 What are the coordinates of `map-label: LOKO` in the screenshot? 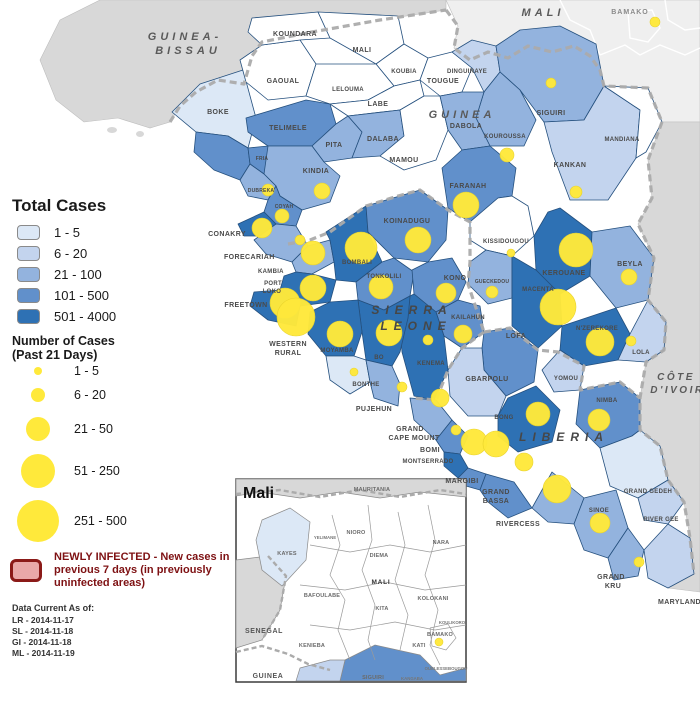 It's located at (272, 292).